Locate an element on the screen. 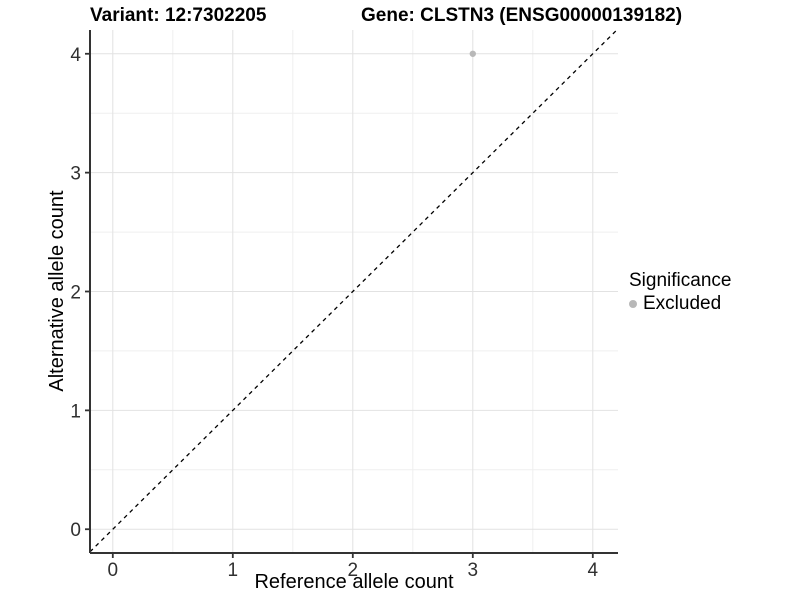 Image resolution: width=800 pixels, height=600 pixels. legend-item-excluded: Excluded is located at coordinates (680, 304).